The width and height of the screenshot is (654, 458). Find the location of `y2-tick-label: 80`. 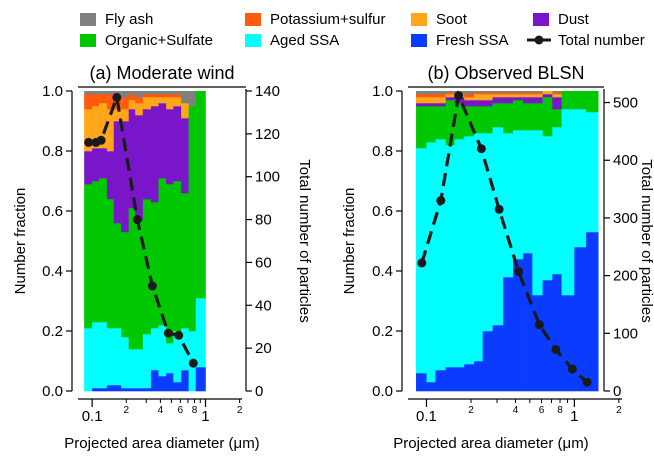

y2-tick-label: 80 is located at coordinates (263, 220).